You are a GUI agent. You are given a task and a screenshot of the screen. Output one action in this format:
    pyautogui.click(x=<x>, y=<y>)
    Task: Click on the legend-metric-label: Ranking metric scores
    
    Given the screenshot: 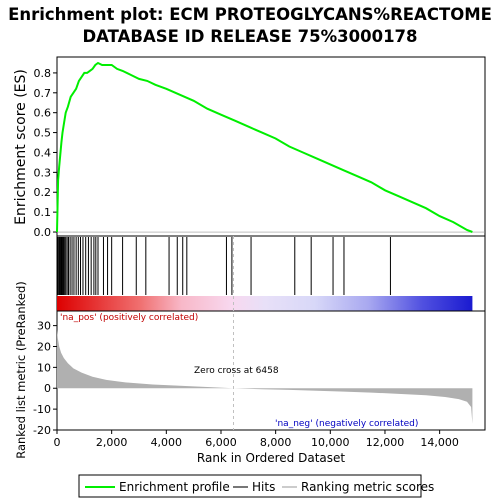 What is the action you would take?
    pyautogui.click(x=367, y=487)
    